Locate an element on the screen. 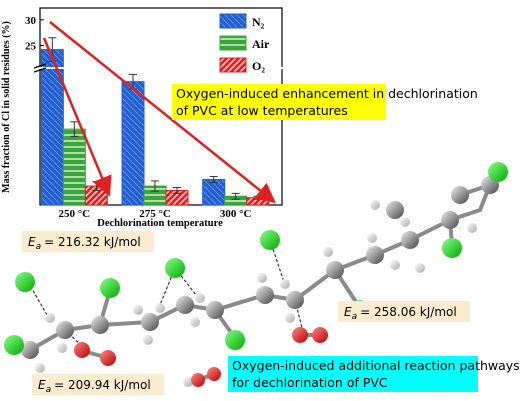 The height and width of the screenshot is (401, 520). y-tick-label: 25 is located at coordinates (31, 46).